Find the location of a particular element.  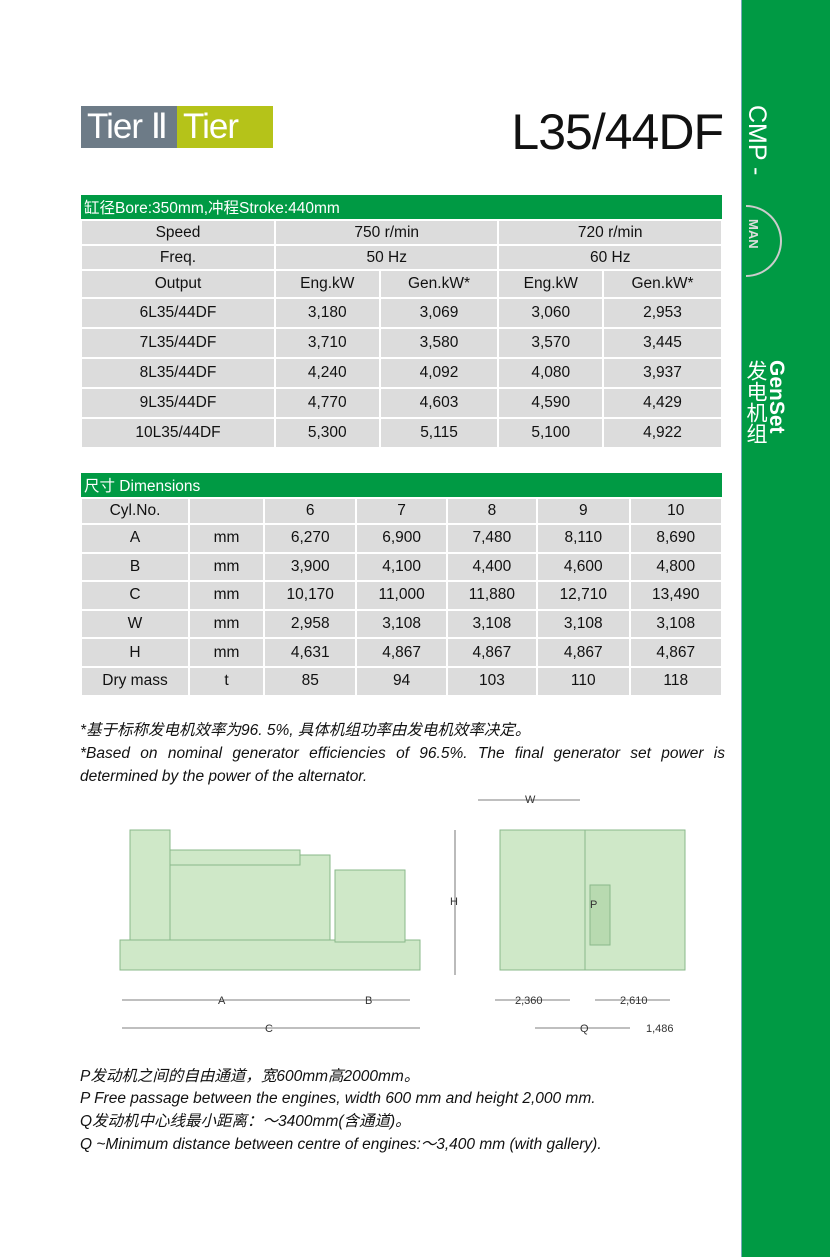

table-row: 9L35/44DF 4,770 4,603 4,590 4,429 is located at coordinates (401, 403).